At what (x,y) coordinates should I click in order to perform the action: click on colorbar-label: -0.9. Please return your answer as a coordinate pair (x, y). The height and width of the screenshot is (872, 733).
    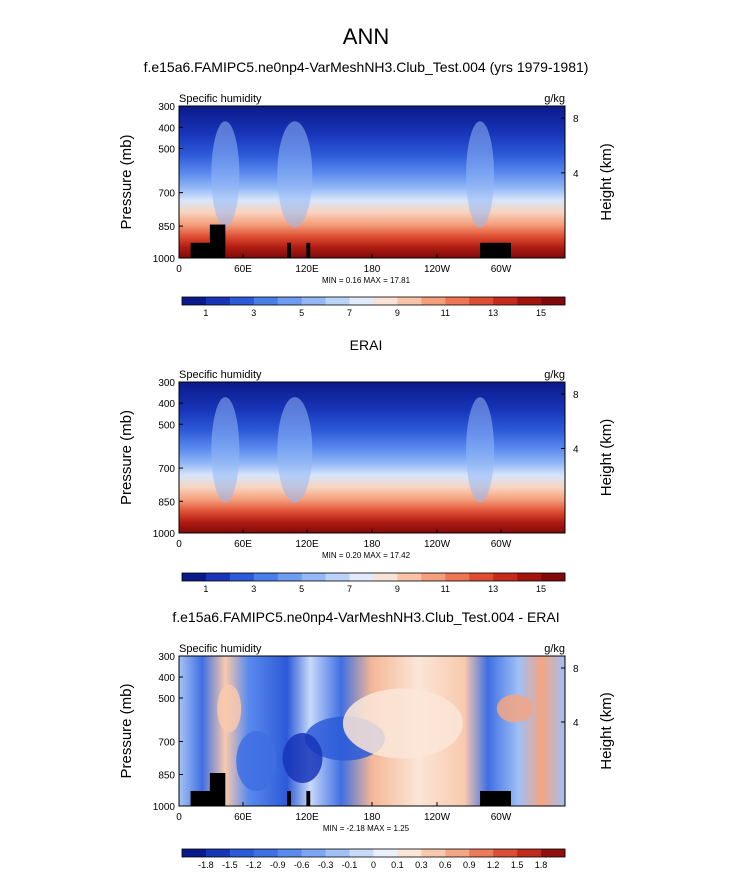
    Looking at the image, I should click on (278, 865).